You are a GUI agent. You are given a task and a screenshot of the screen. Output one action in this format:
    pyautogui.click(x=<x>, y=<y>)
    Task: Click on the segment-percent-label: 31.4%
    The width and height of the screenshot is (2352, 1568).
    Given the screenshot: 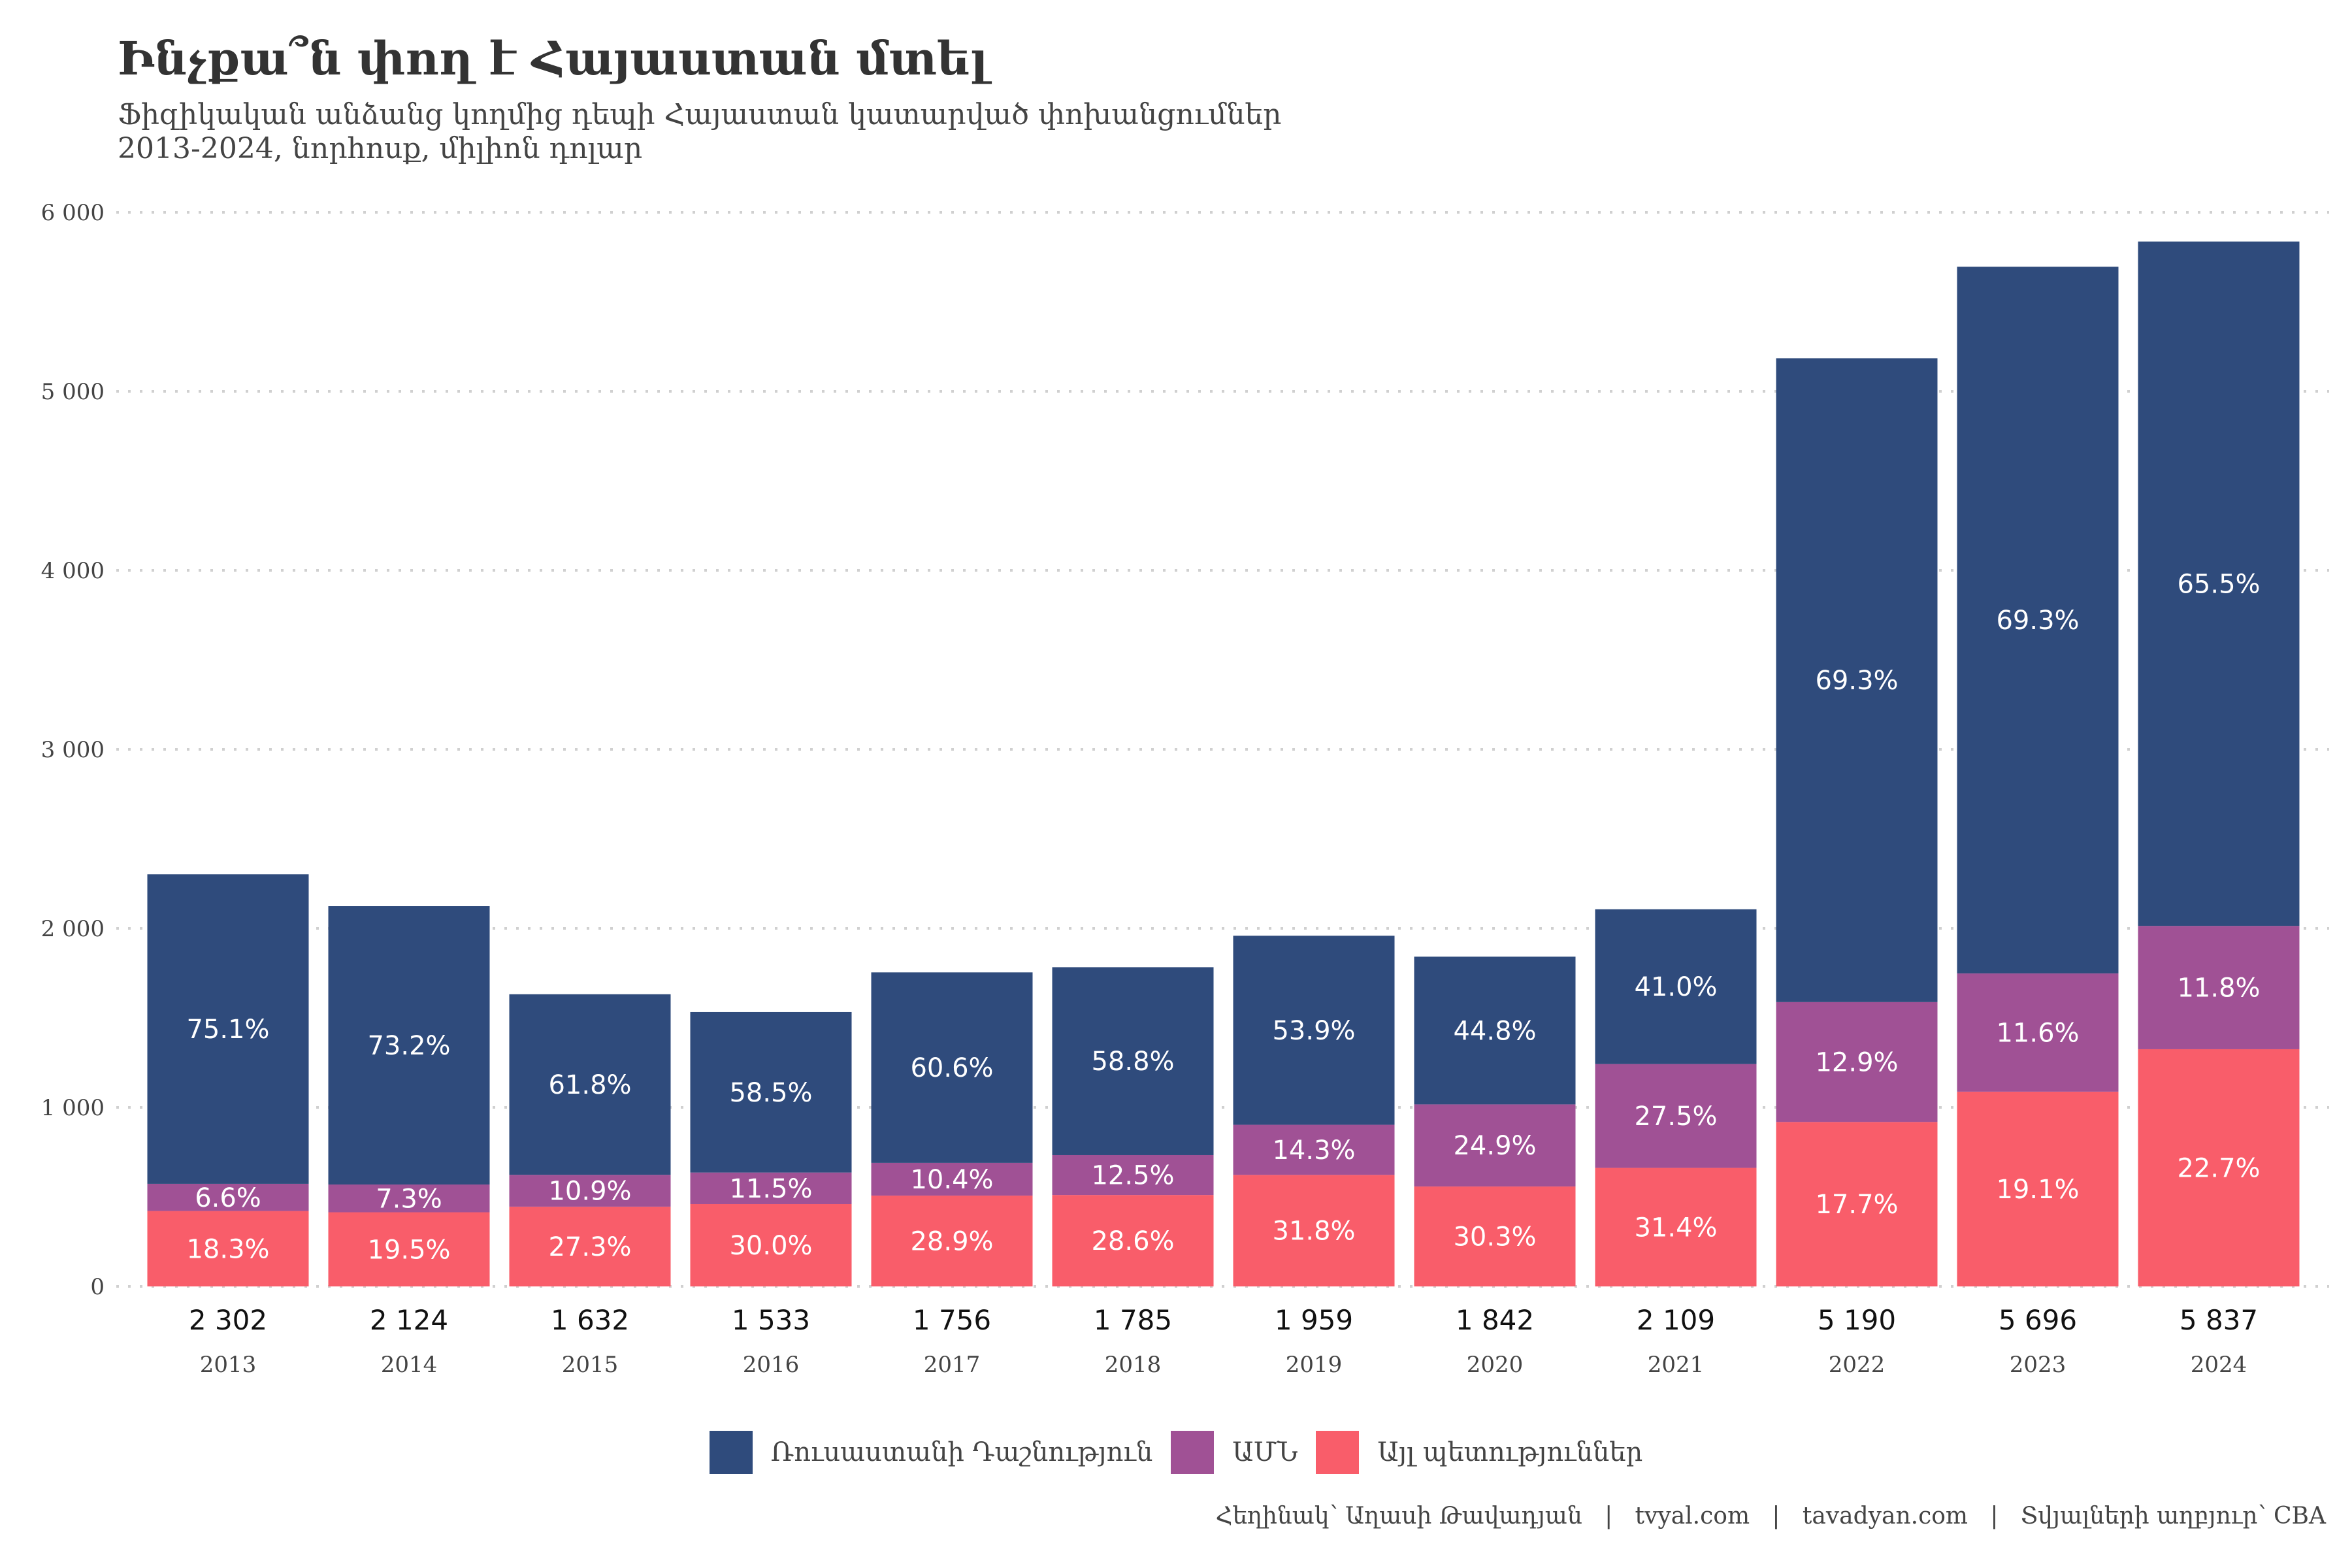 What is the action you would take?
    pyautogui.click(x=1675, y=1228)
    